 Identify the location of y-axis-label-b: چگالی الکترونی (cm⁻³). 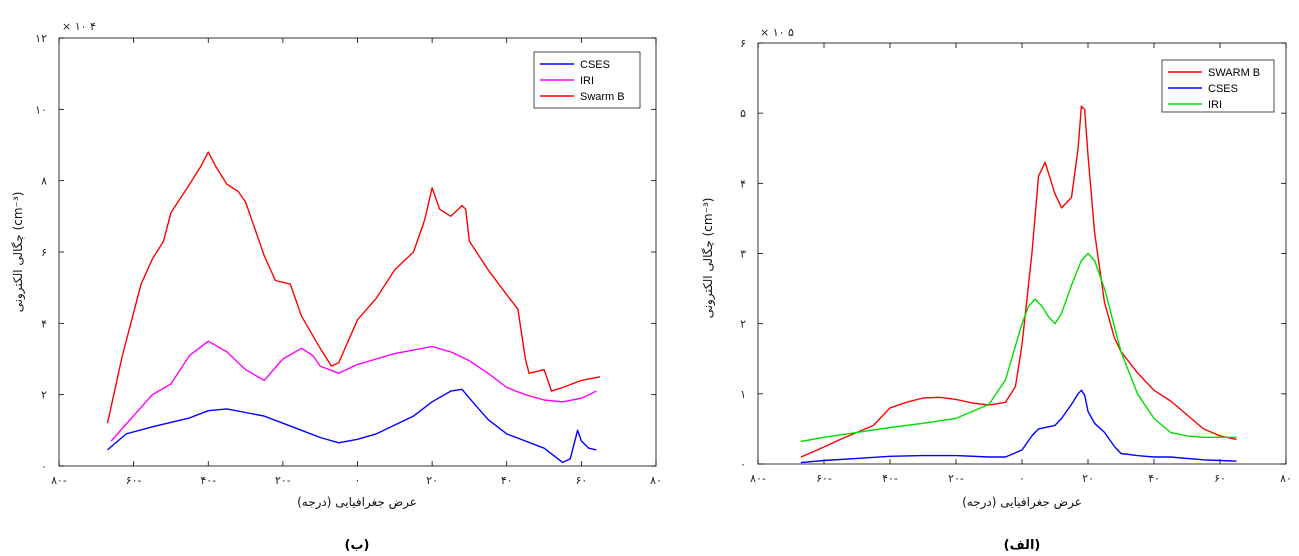
(18, 252).